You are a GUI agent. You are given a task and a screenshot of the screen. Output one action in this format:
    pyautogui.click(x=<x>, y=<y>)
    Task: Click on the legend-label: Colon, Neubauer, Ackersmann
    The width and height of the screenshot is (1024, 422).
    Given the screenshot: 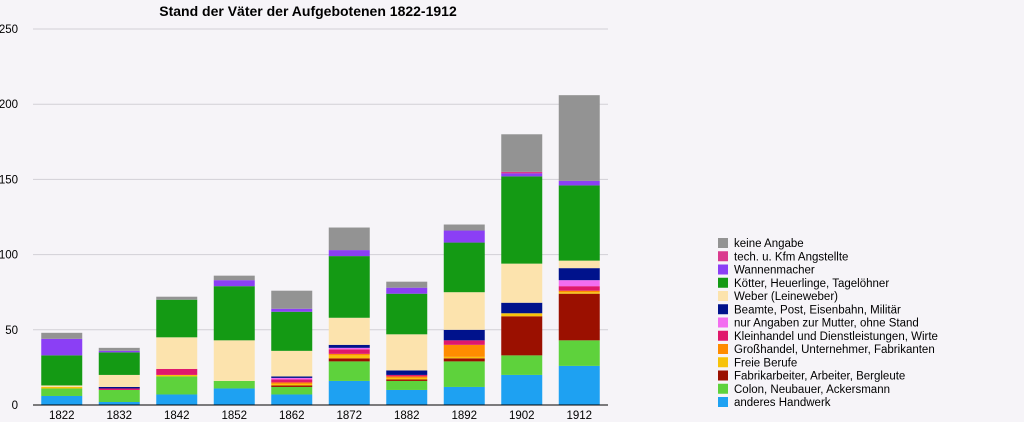 What is the action you would take?
    pyautogui.click(x=812, y=390)
    